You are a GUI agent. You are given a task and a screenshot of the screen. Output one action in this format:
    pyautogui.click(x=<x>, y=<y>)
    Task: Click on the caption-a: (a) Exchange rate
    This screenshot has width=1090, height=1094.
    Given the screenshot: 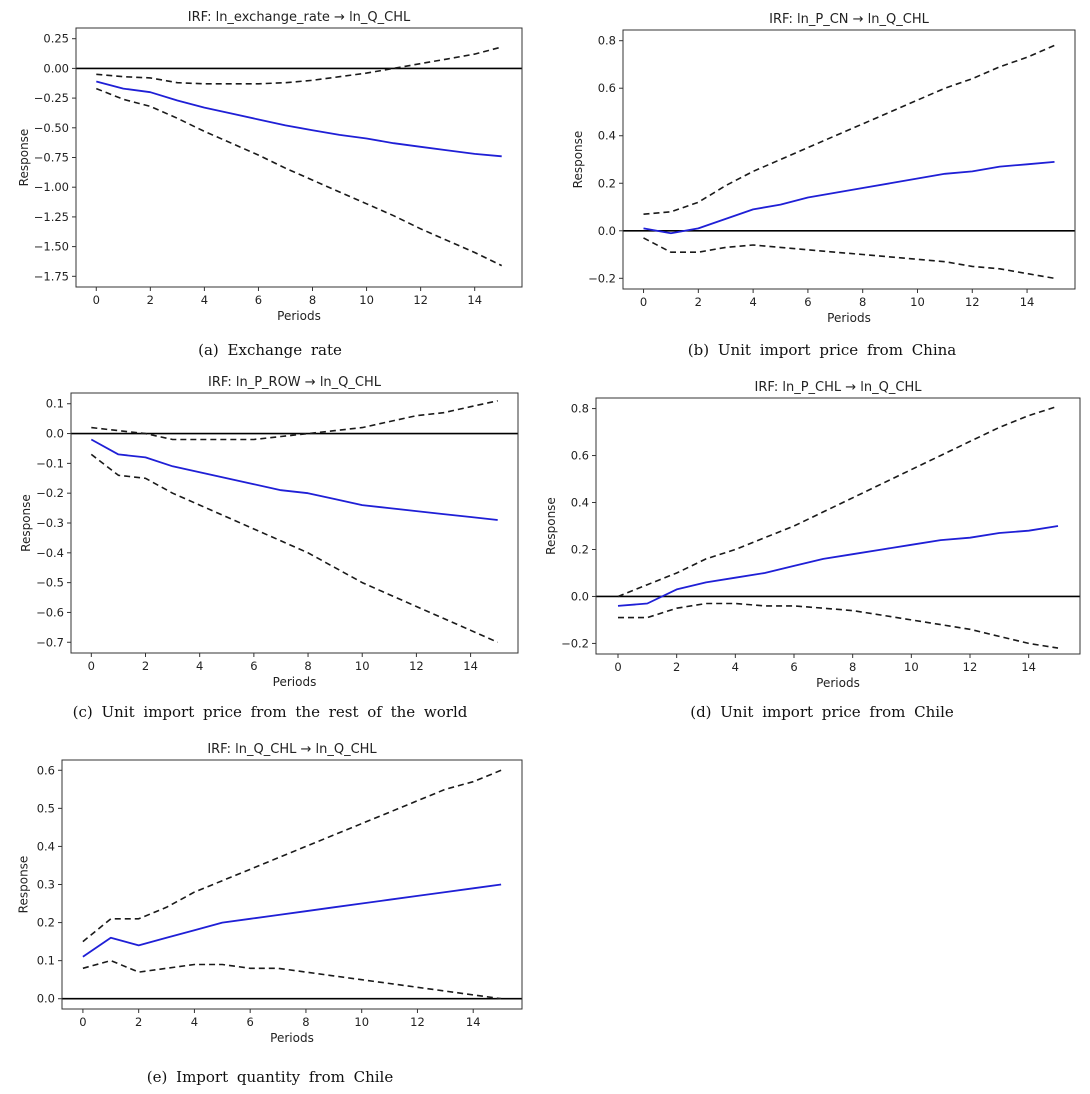 What is the action you would take?
    pyautogui.click(x=270, y=350)
    